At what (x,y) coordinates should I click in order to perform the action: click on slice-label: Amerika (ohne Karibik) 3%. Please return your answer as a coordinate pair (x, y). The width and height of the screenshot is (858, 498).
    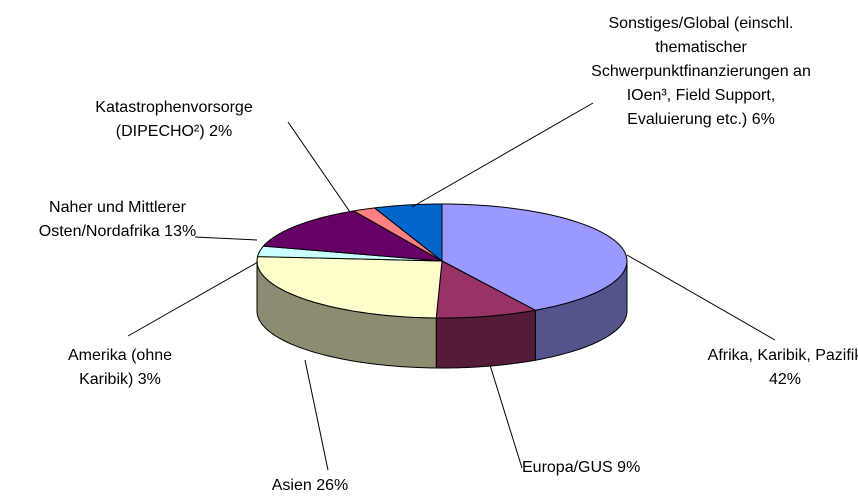
    Looking at the image, I should click on (120, 368).